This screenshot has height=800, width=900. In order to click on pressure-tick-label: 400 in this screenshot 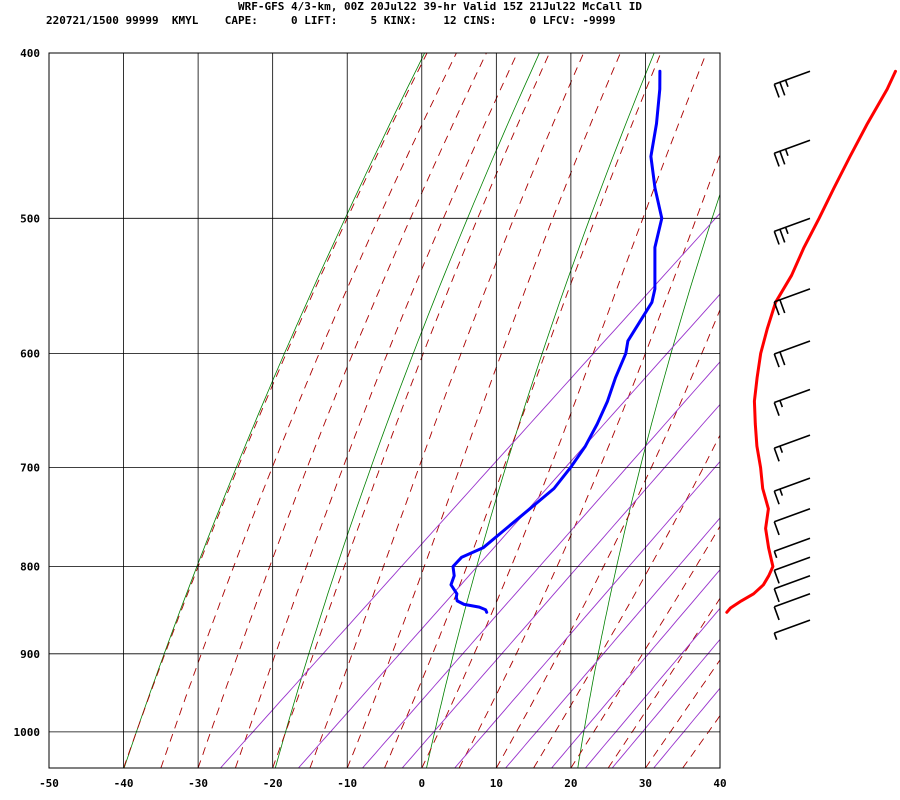, I will do `click(30, 53)`.